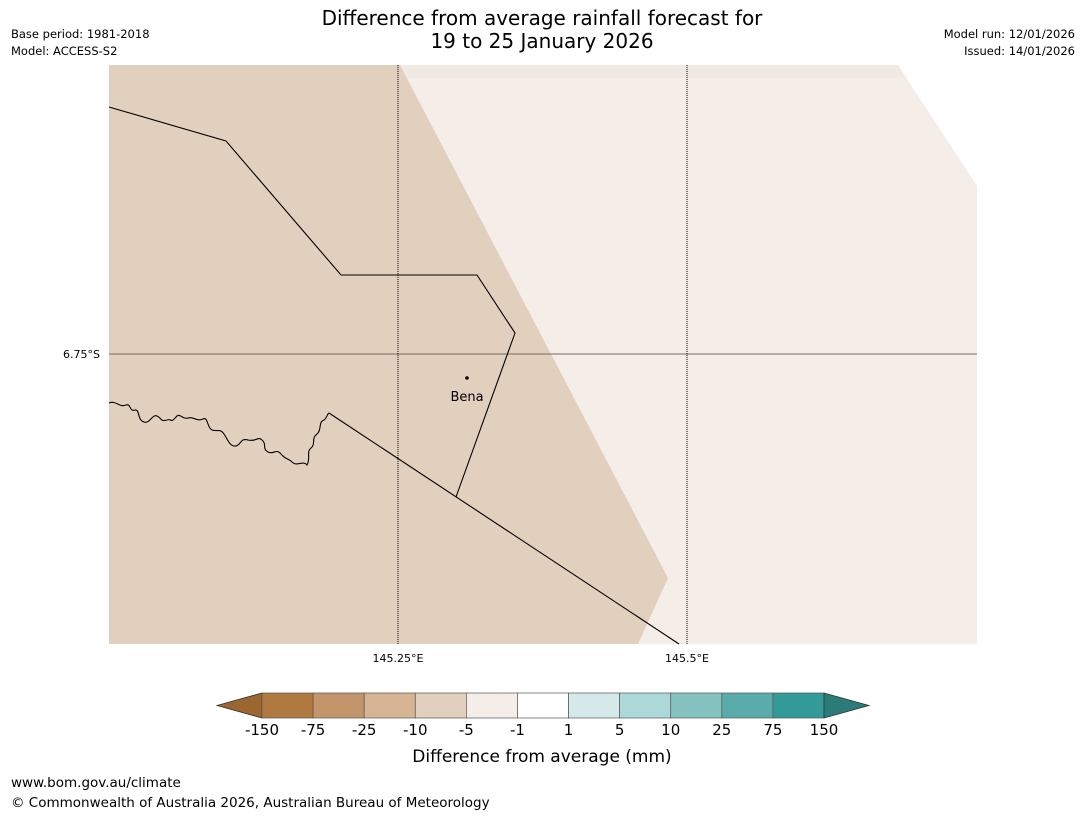  I want to click on legend-tick-label: 75, so click(772, 730).